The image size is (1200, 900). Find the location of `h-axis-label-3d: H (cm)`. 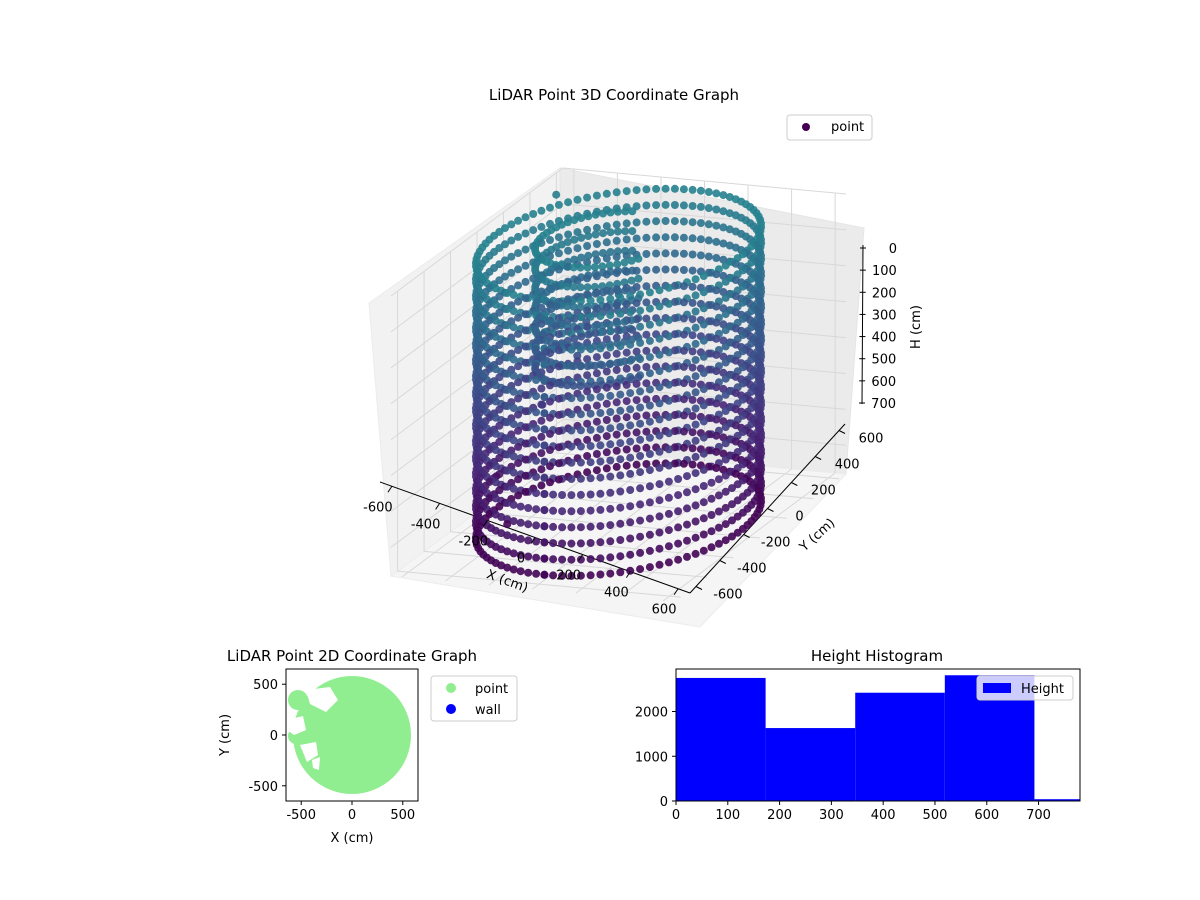

h-axis-label-3d: H (cm) is located at coordinates (916, 327).